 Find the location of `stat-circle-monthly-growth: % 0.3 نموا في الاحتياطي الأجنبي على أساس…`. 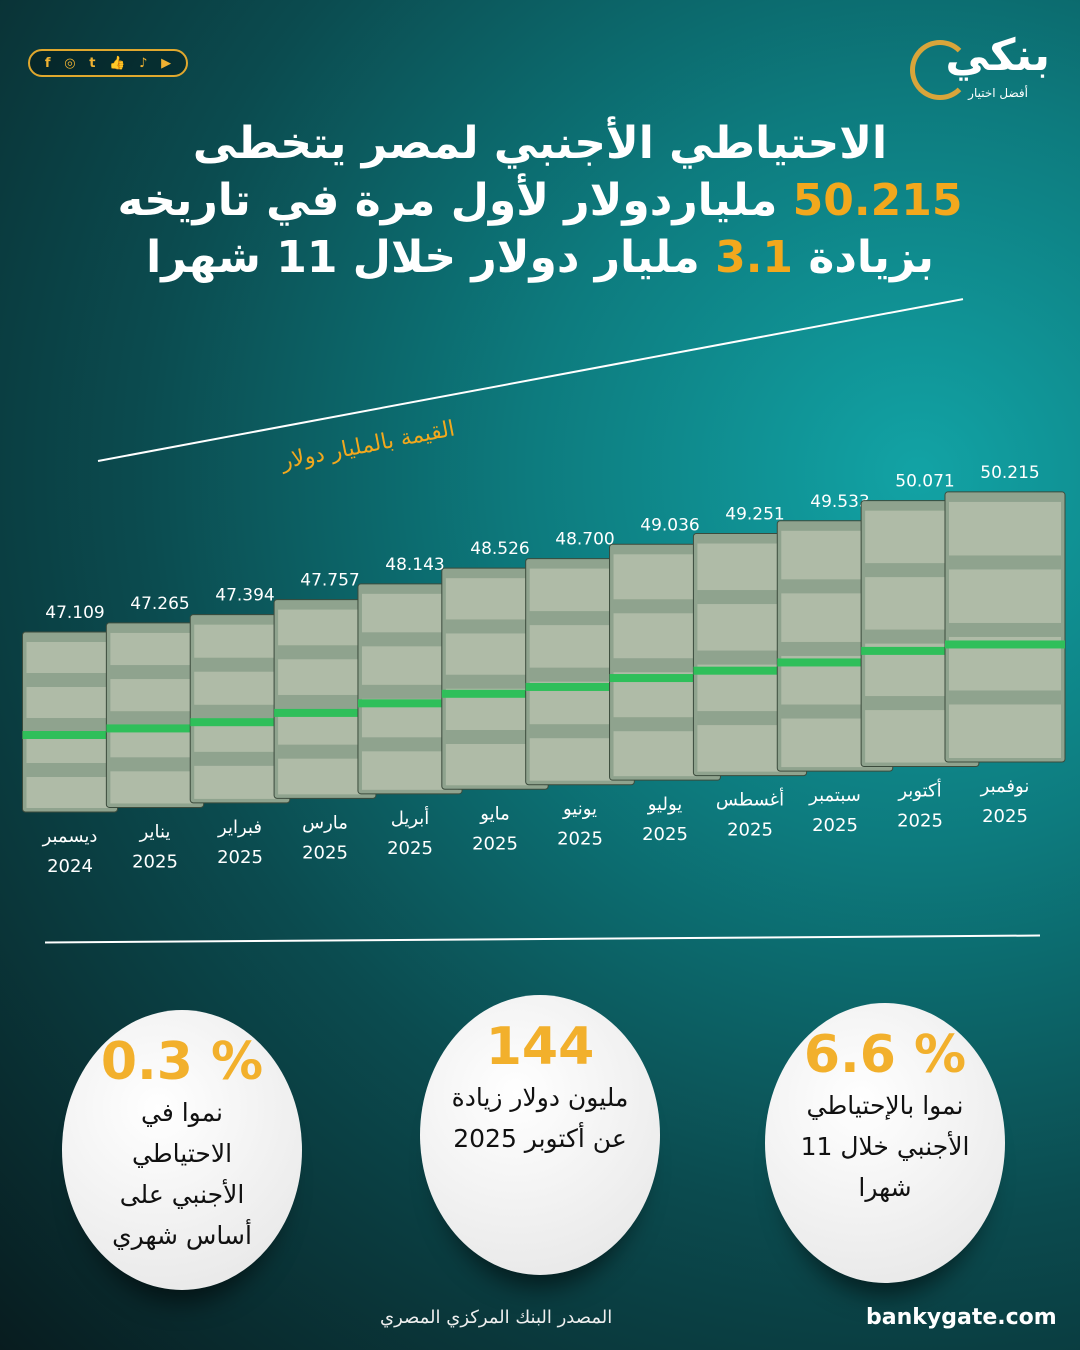

stat-circle-monthly-growth: % 0.3 نموا في الاحتياطي الأجنبي على أساس… is located at coordinates (182, 1150).